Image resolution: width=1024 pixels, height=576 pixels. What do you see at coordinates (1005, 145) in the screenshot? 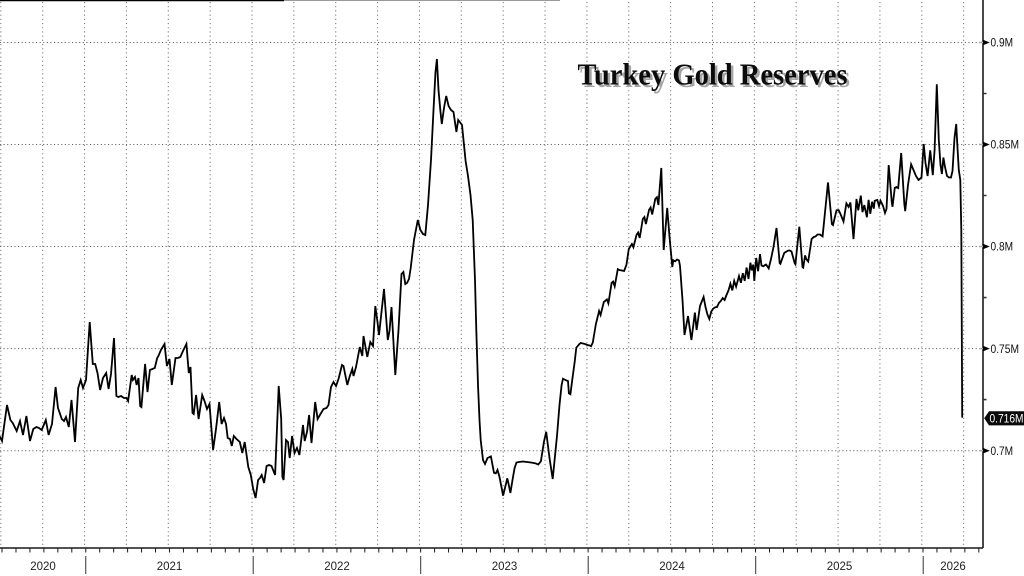
I see `svg-text: 0.85M` at bounding box center [1005, 145].